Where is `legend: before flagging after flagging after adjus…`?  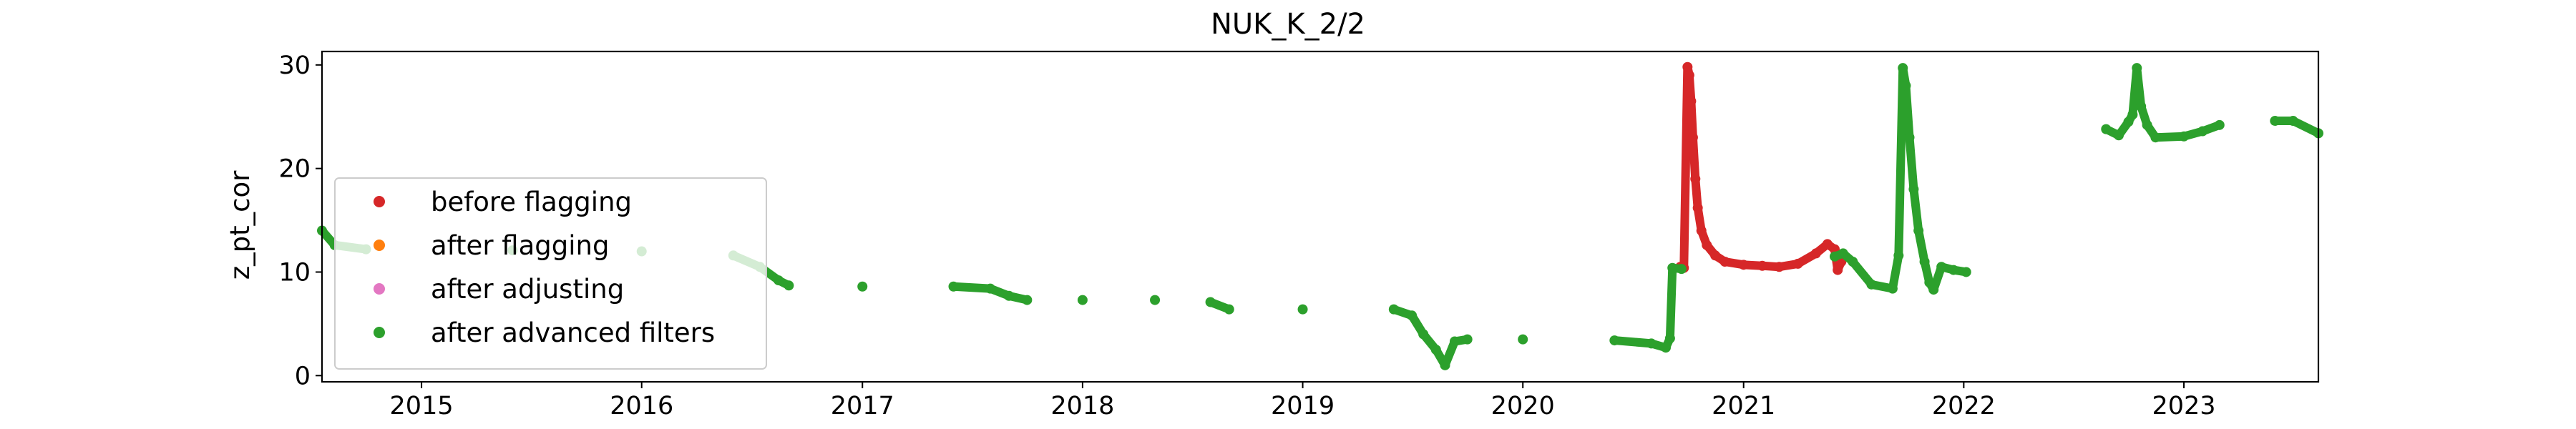 legend: before flagging after flagging after adjus… is located at coordinates (550, 273).